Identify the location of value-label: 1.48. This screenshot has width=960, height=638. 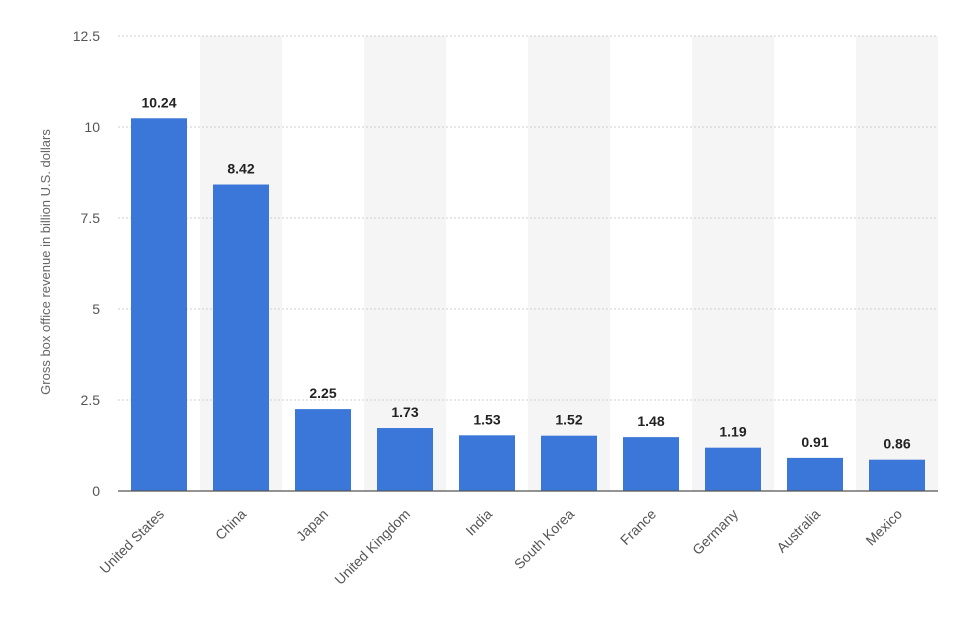
(650, 421).